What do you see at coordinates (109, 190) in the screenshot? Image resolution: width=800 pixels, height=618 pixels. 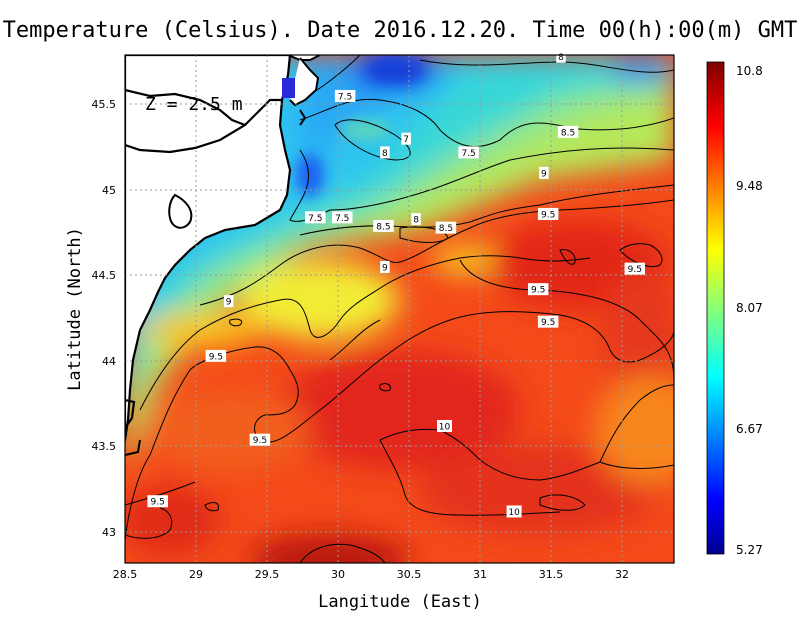 I see `y-tick-label: 45` at bounding box center [109, 190].